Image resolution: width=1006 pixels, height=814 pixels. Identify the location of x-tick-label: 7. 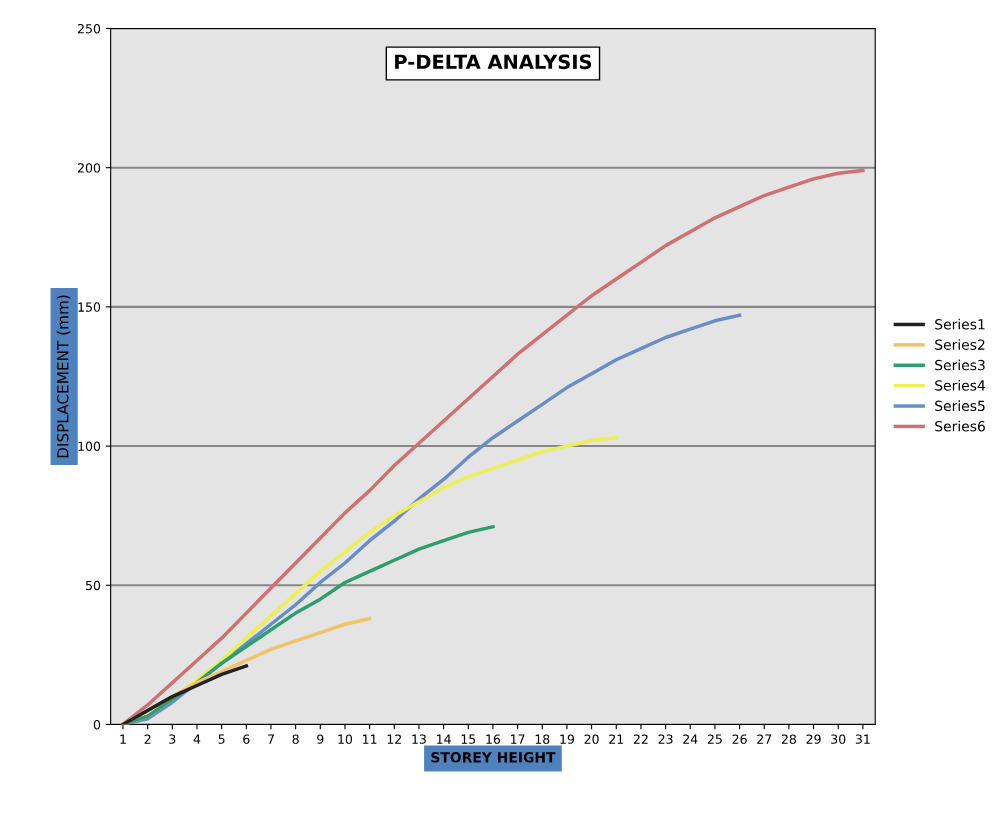
(271, 739).